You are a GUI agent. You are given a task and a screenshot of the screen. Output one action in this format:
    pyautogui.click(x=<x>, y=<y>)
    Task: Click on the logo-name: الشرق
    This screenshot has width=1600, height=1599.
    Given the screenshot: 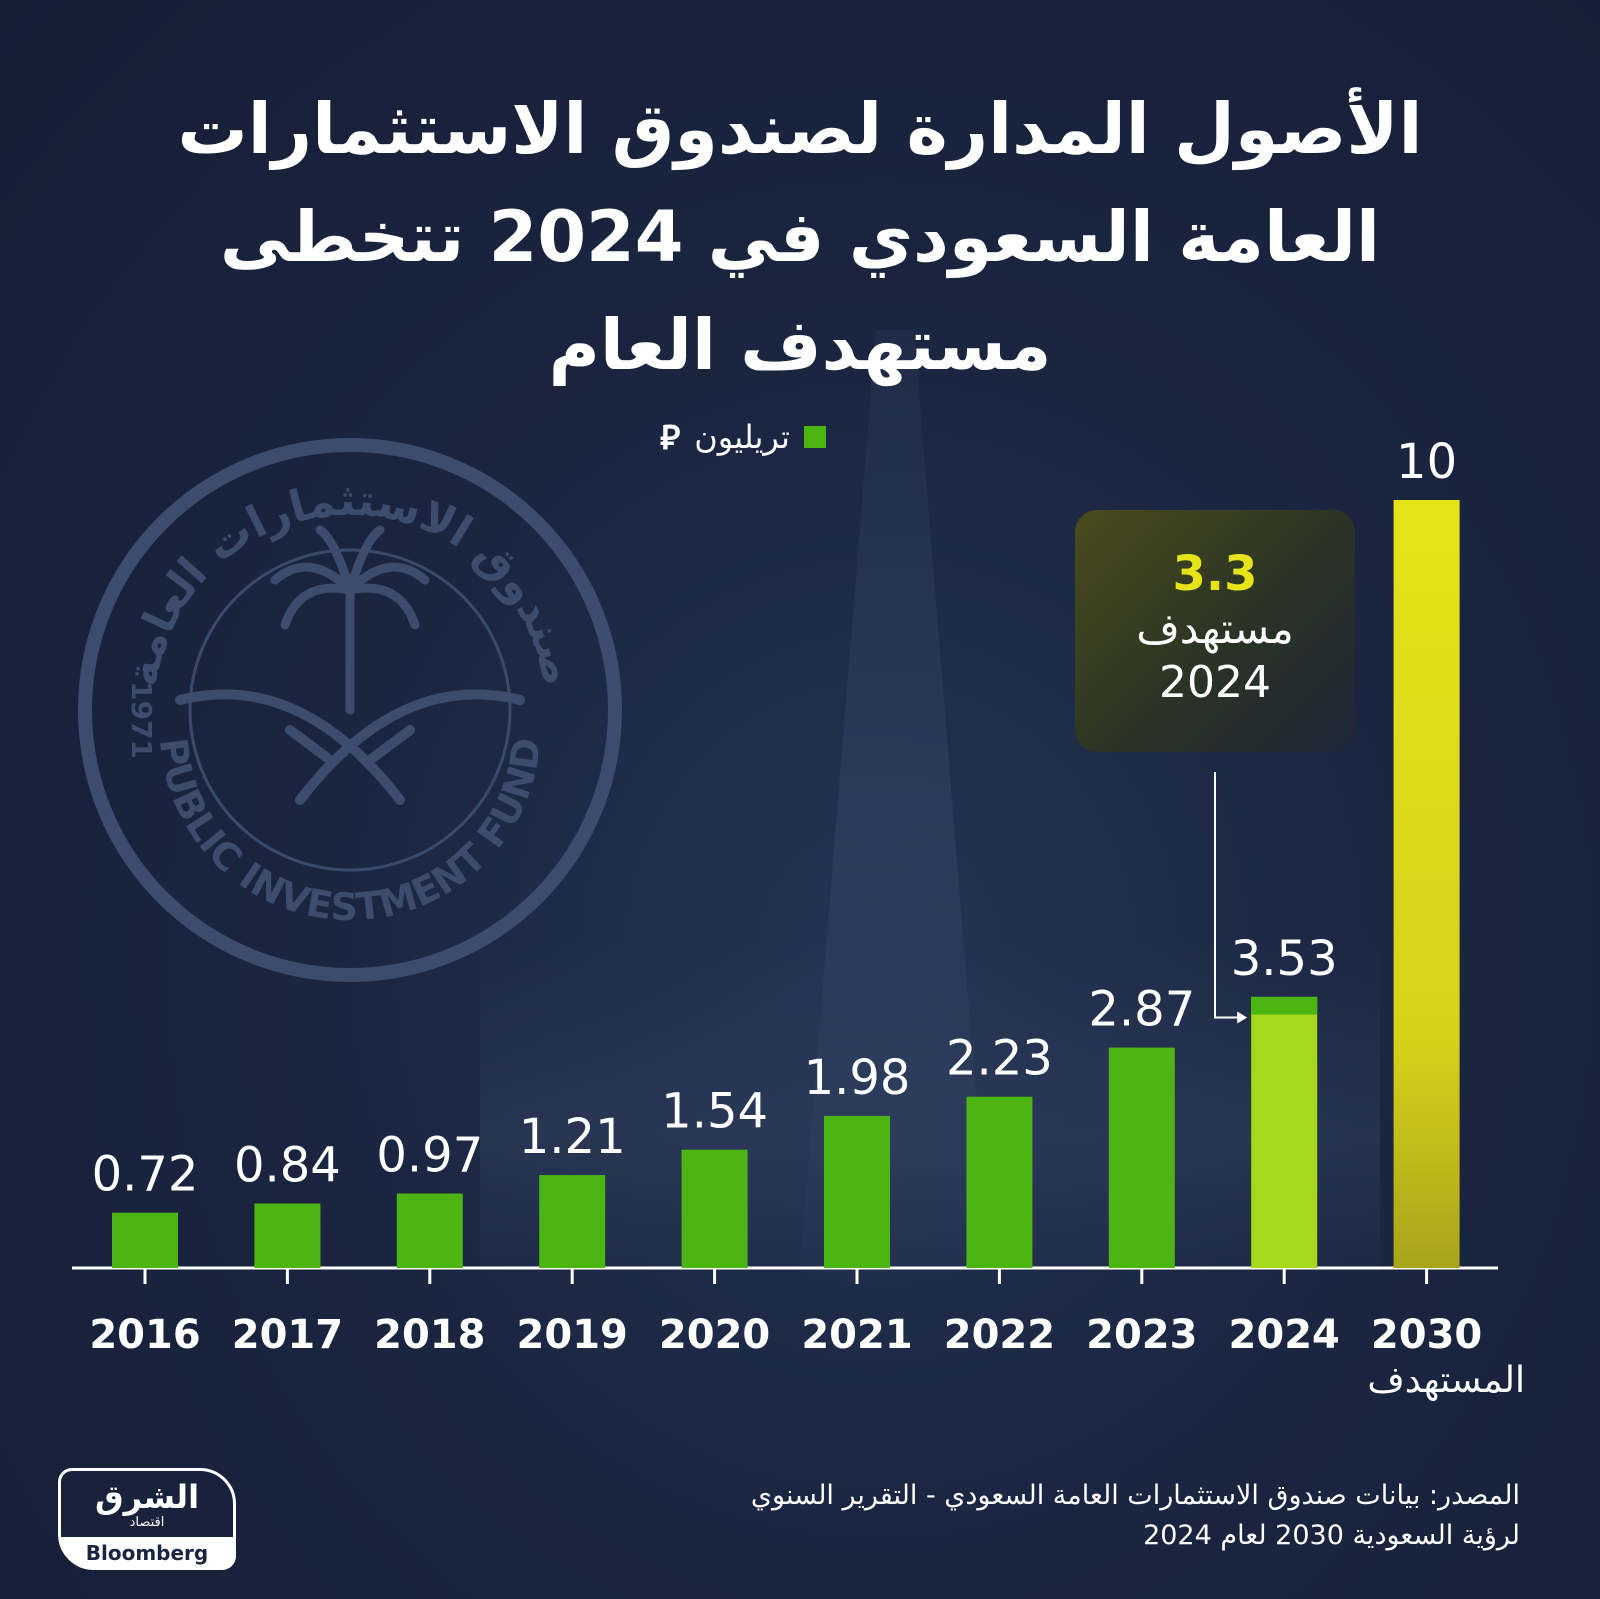 What is the action you would take?
    pyautogui.click(x=147, y=1497)
    